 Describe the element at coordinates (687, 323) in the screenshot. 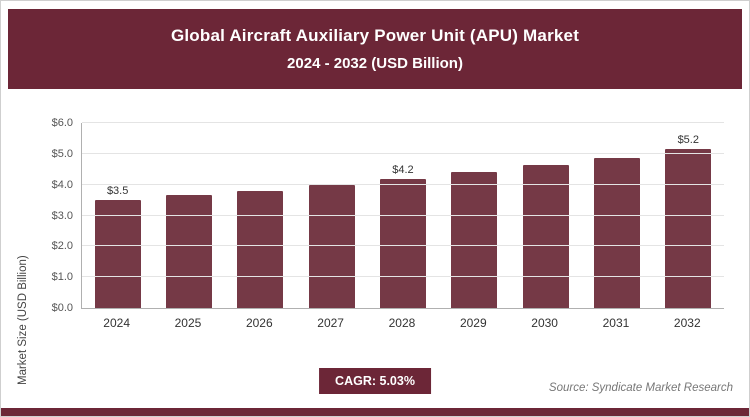

I see `x-tick-label: 2032` at that location.